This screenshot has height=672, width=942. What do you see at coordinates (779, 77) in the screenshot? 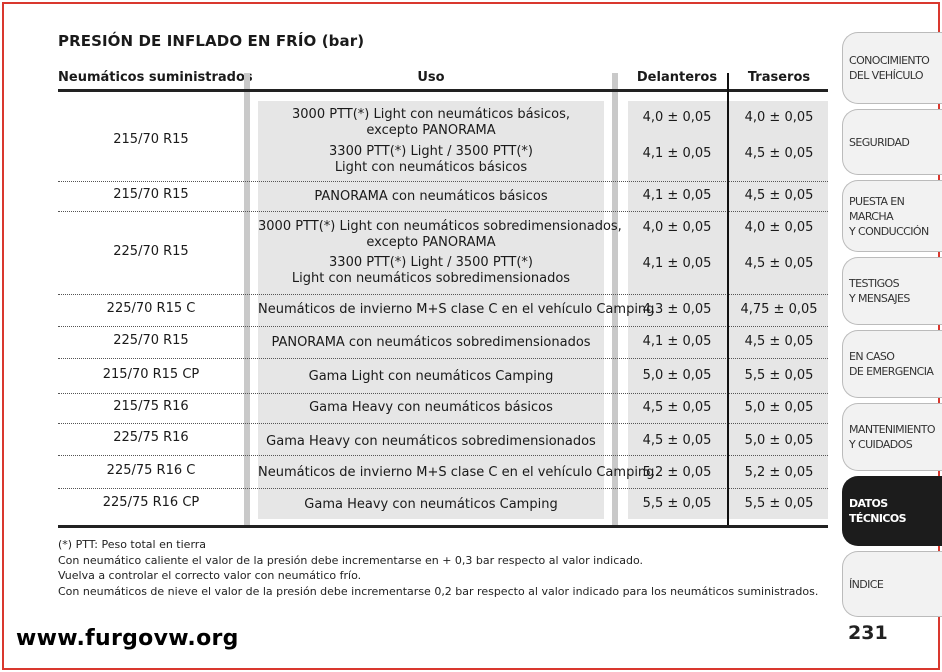
I see `header-rear: Traseros` at bounding box center [779, 77].